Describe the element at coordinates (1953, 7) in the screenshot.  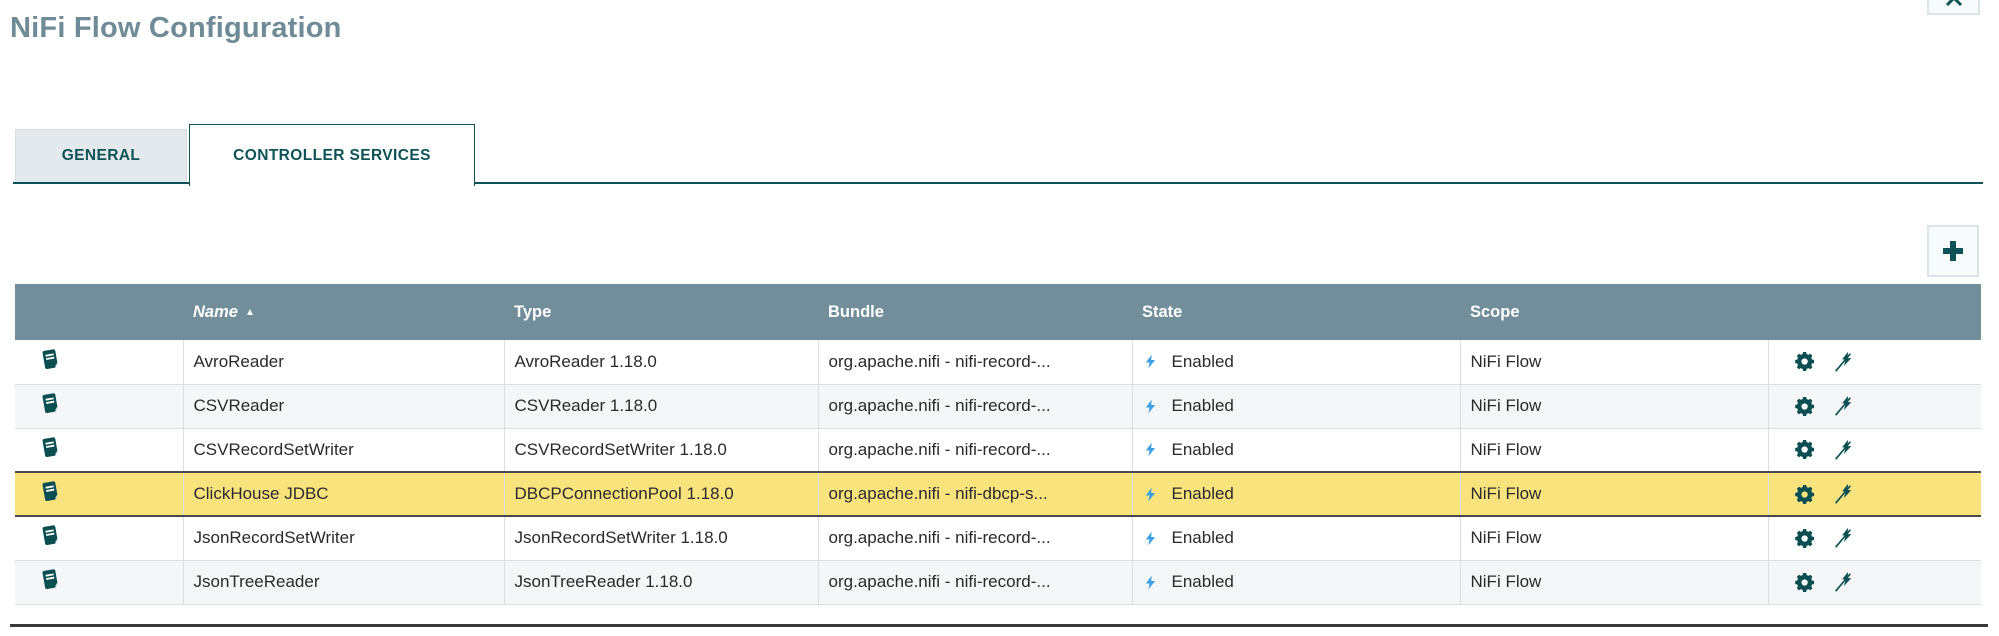
I see `close-button` at that location.